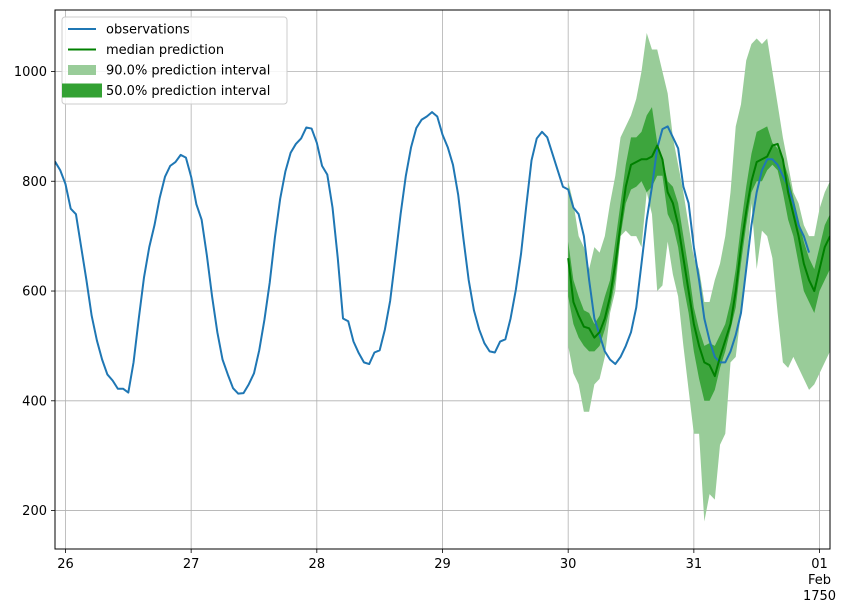 The width and height of the screenshot is (841, 615). What do you see at coordinates (317, 564) in the screenshot?
I see `x-tick-label-28: 28` at bounding box center [317, 564].